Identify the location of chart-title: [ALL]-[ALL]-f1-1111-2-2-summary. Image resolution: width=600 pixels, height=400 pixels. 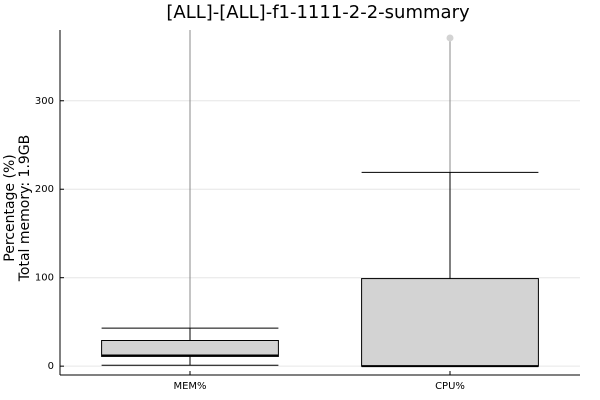
(318, 12).